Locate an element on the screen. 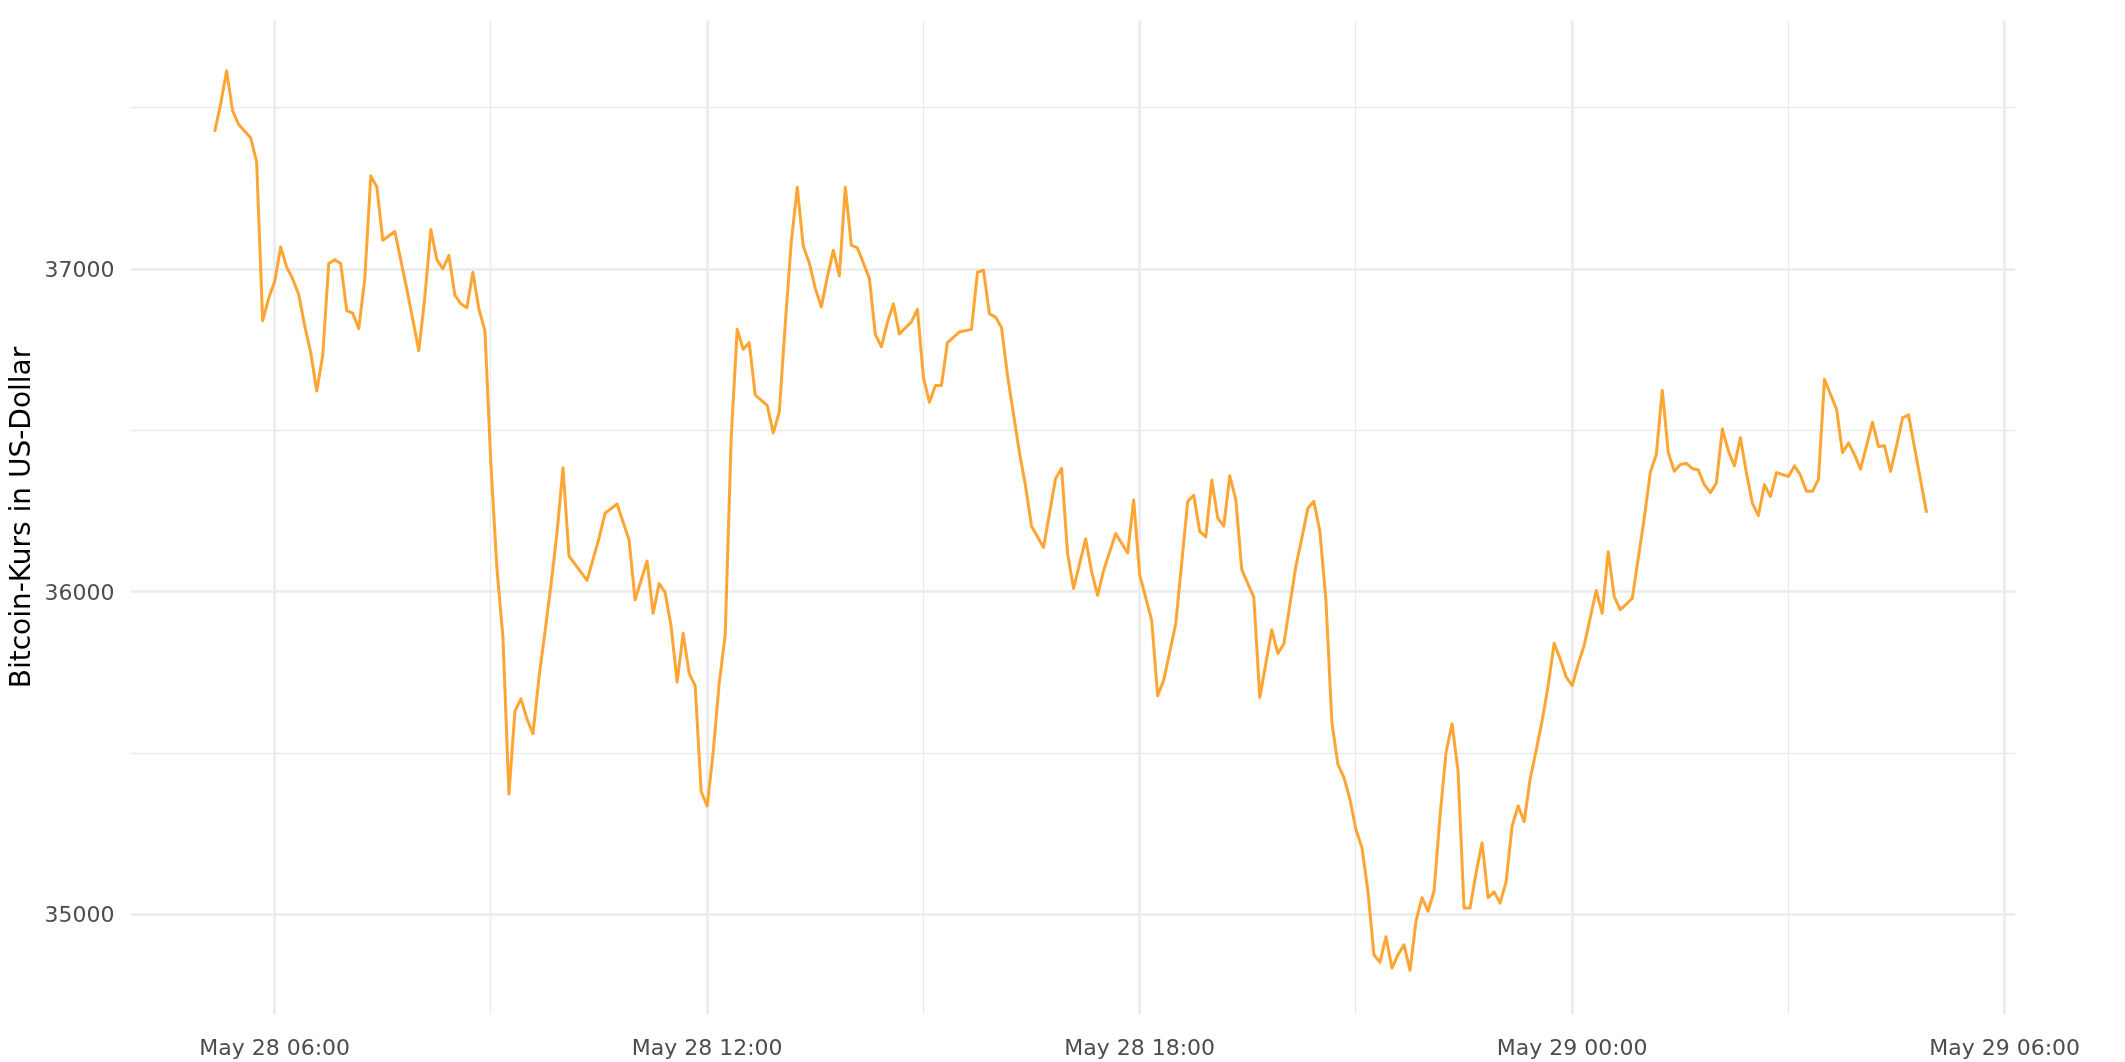 This screenshot has height=1062, width=2125. x-tick-label: May 29 06:00 is located at coordinates (2005, 1047).